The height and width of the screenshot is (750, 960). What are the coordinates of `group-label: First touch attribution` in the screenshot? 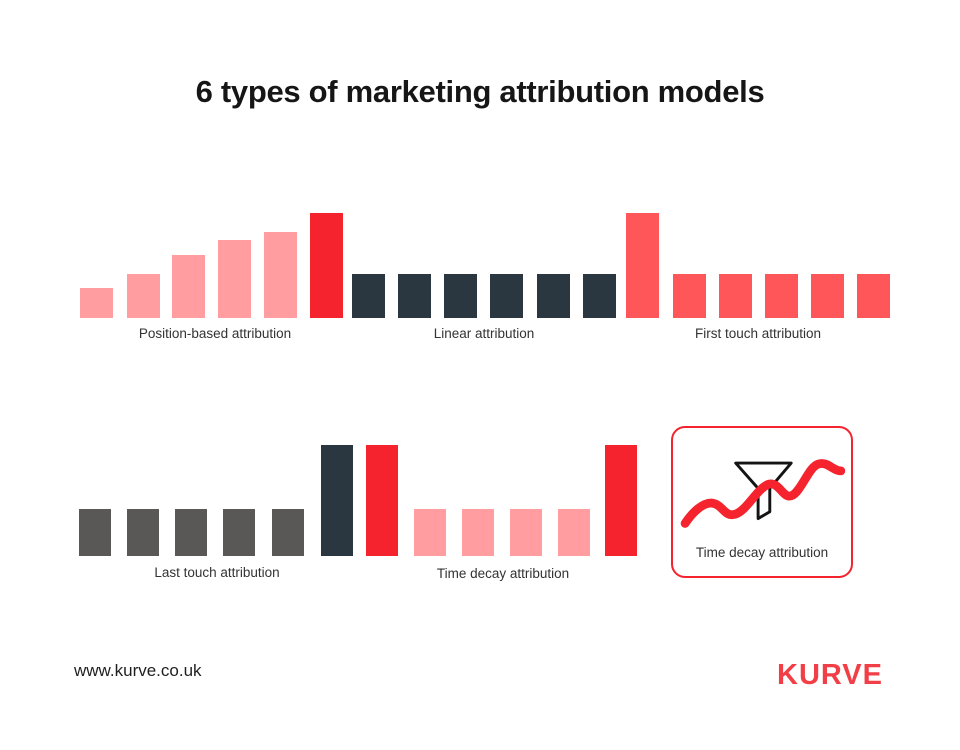 It's located at (758, 333).